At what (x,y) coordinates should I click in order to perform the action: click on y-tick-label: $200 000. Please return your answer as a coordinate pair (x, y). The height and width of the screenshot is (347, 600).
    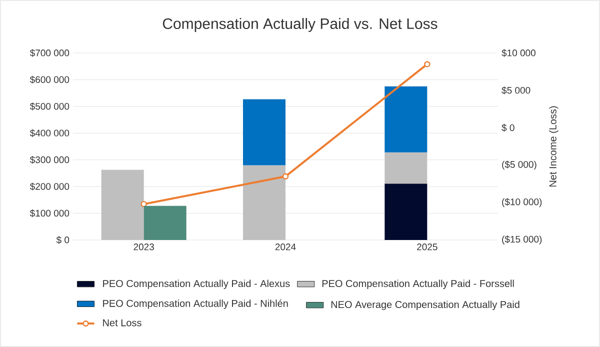
    Looking at the image, I should click on (50, 186).